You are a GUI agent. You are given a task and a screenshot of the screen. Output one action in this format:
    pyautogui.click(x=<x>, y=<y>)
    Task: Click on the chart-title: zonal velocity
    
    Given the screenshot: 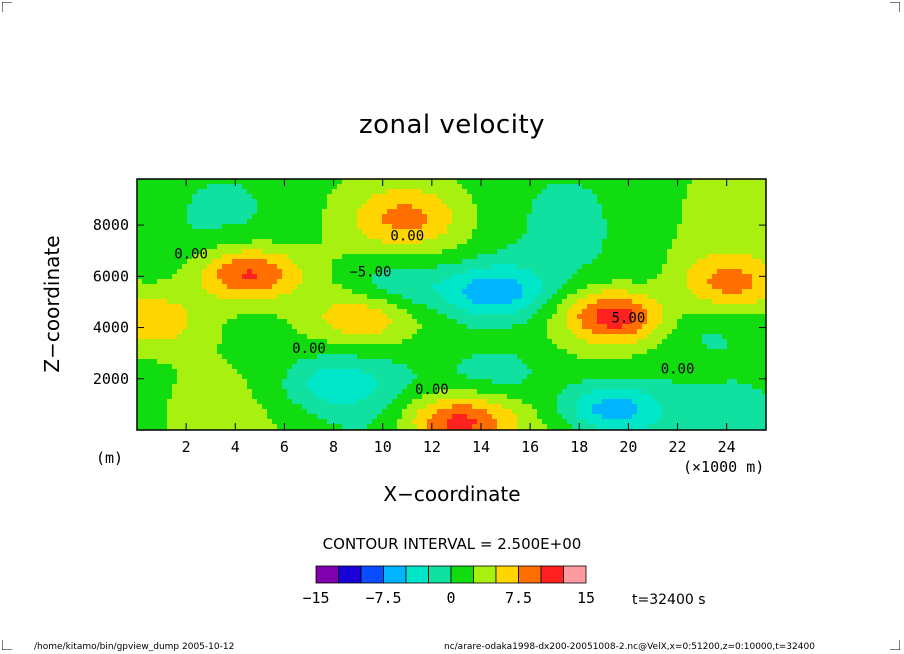 What is the action you would take?
    pyautogui.click(x=452, y=125)
    